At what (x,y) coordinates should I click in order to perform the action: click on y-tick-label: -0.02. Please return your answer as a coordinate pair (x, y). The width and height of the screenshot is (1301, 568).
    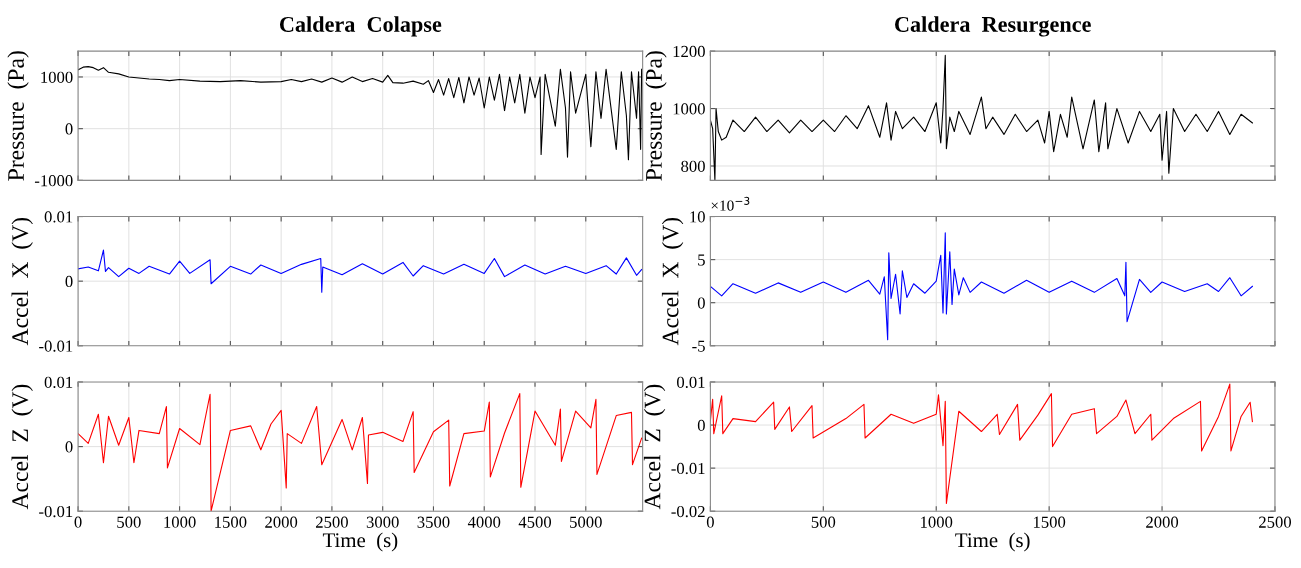
    Looking at the image, I should click on (688, 511).